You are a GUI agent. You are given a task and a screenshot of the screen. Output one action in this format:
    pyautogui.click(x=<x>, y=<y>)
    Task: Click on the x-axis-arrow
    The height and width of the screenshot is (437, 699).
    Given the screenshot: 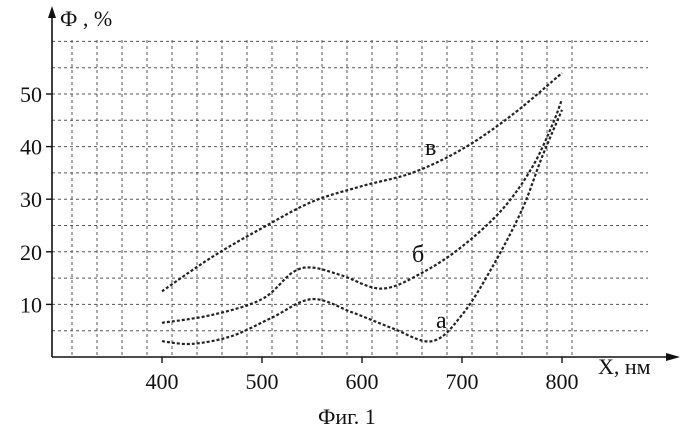 What is the action you would take?
    pyautogui.click(x=673, y=357)
    